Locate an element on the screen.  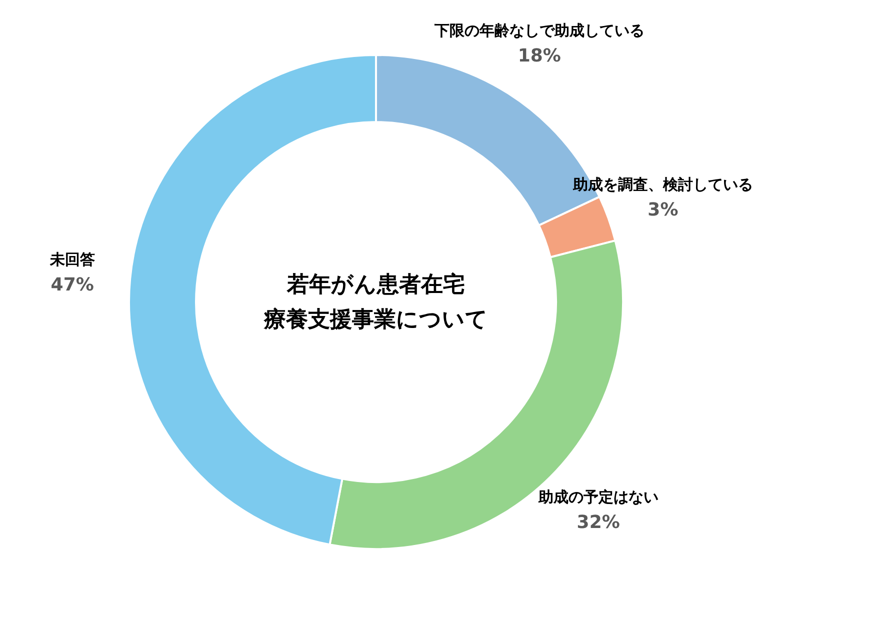
slice-label: 未回答 is located at coordinates (71, 259).